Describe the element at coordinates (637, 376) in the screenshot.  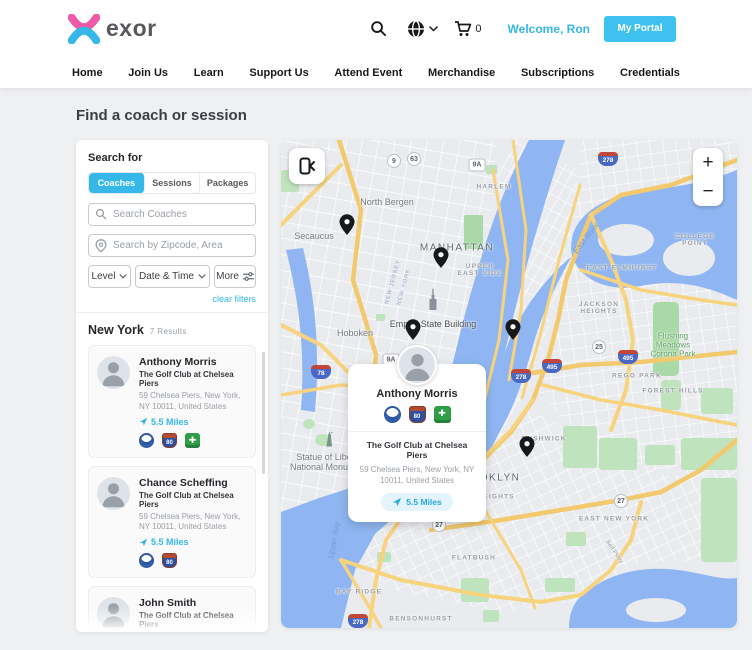
I see `map-label: REGO PARK` at that location.